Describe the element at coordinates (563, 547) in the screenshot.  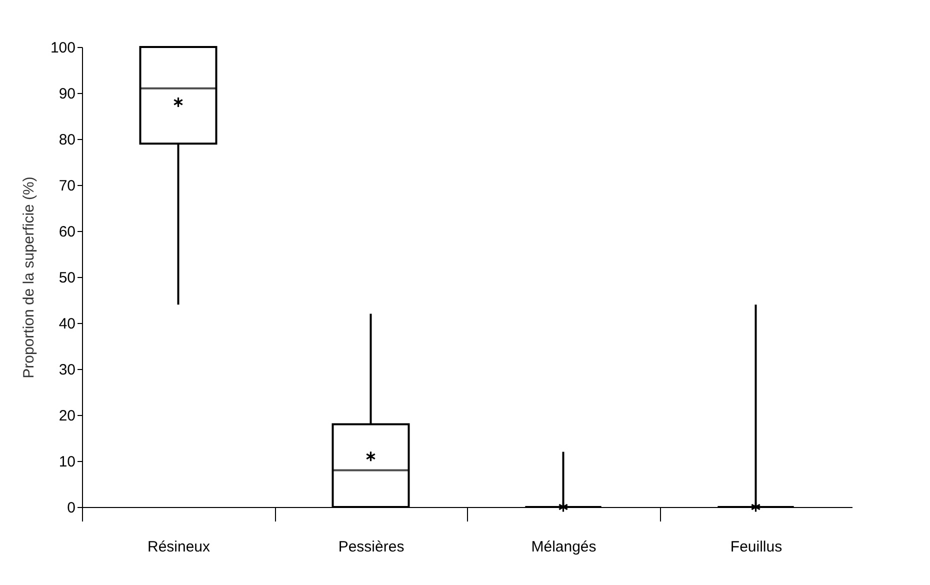
I see `x-tick-label: Mélangés` at that location.